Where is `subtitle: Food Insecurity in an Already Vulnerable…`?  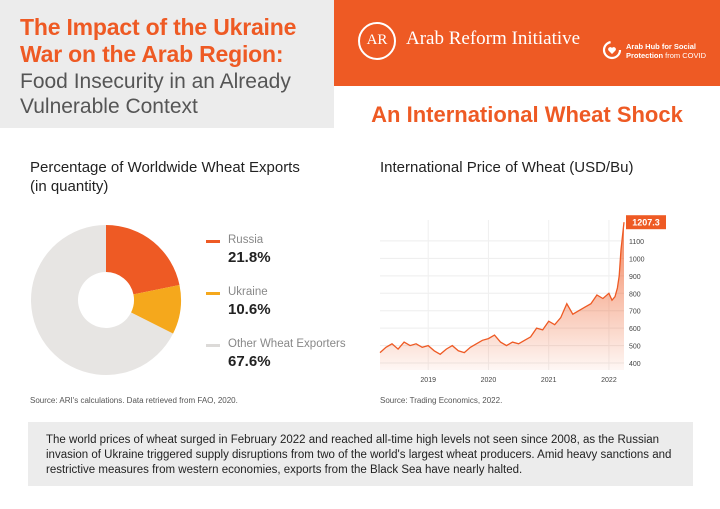 subtitle: Food Insecurity in an Already Vulnerable… is located at coordinates (155, 94).